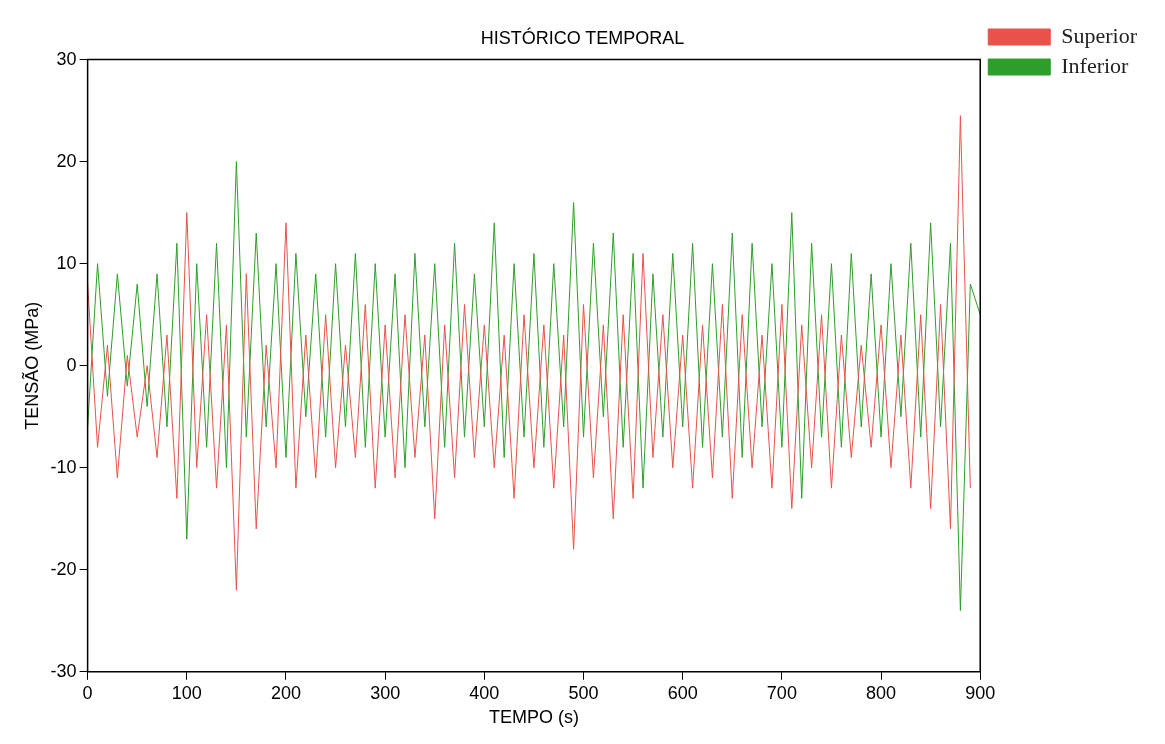 The image size is (1165, 744). What do you see at coordinates (781, 692) in the screenshot?
I see `x-tick-label: 700` at bounding box center [781, 692].